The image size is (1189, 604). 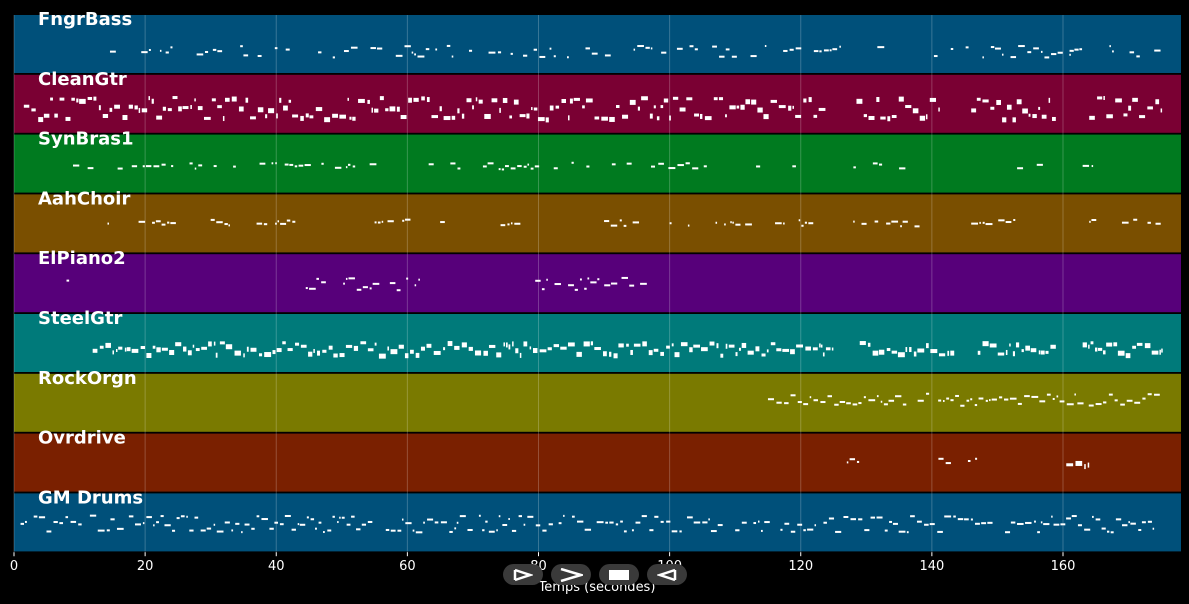 I want to click on fast-forward-button, so click(x=571, y=574).